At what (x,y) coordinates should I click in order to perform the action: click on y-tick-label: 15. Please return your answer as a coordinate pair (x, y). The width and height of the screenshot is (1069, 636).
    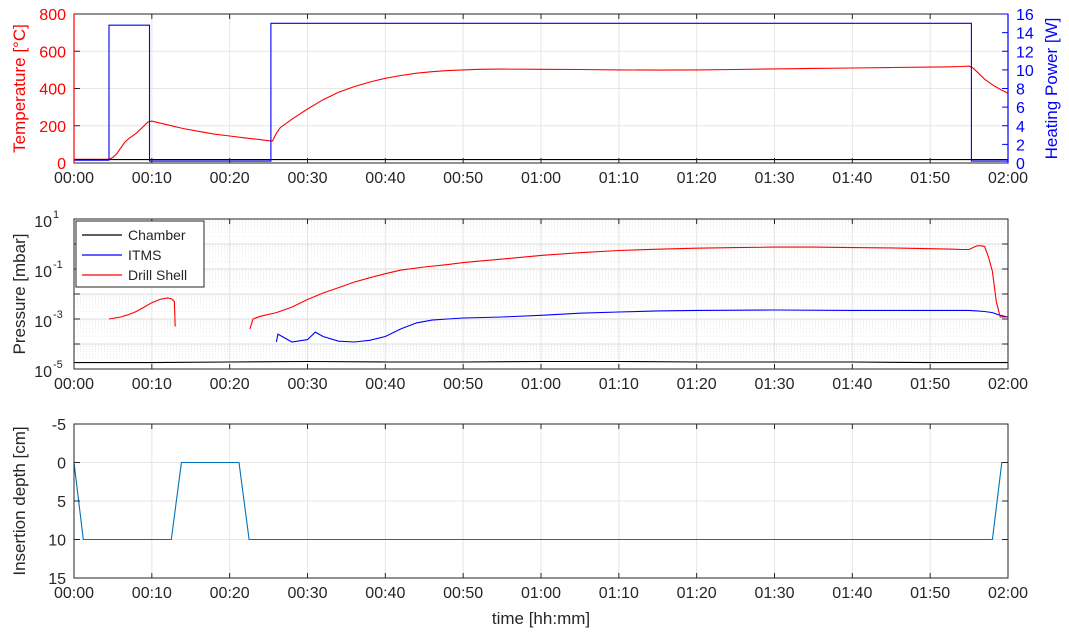
    Looking at the image, I should click on (57, 579).